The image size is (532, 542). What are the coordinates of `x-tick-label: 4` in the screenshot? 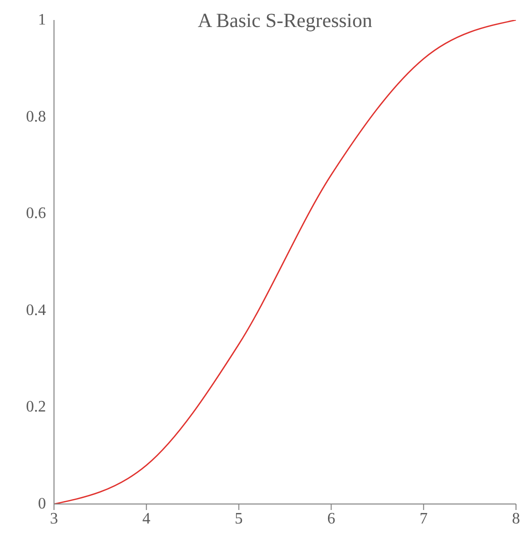 It's located at (146, 519).